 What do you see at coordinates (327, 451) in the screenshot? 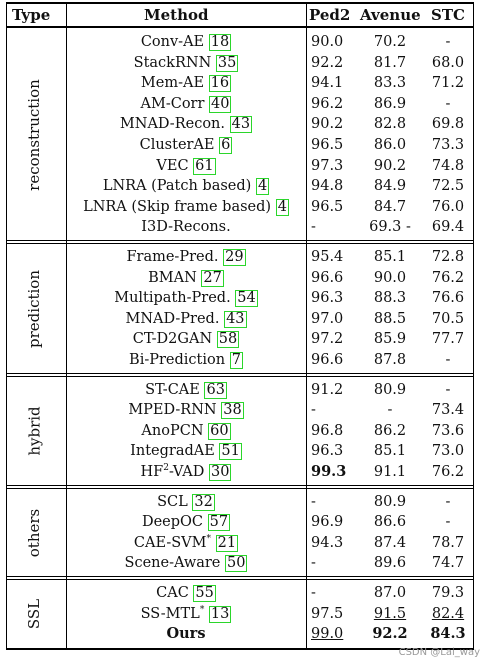
I see `ped2-value: 96.3` at bounding box center [327, 451].